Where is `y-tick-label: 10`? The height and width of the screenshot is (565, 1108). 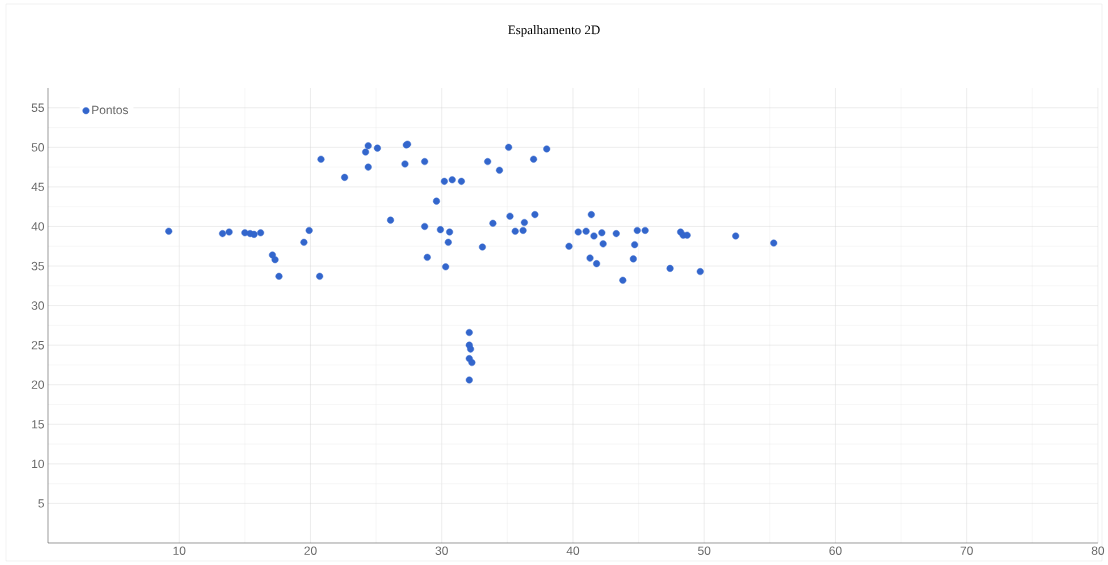 y-tick-label: 10 is located at coordinates (38, 464).